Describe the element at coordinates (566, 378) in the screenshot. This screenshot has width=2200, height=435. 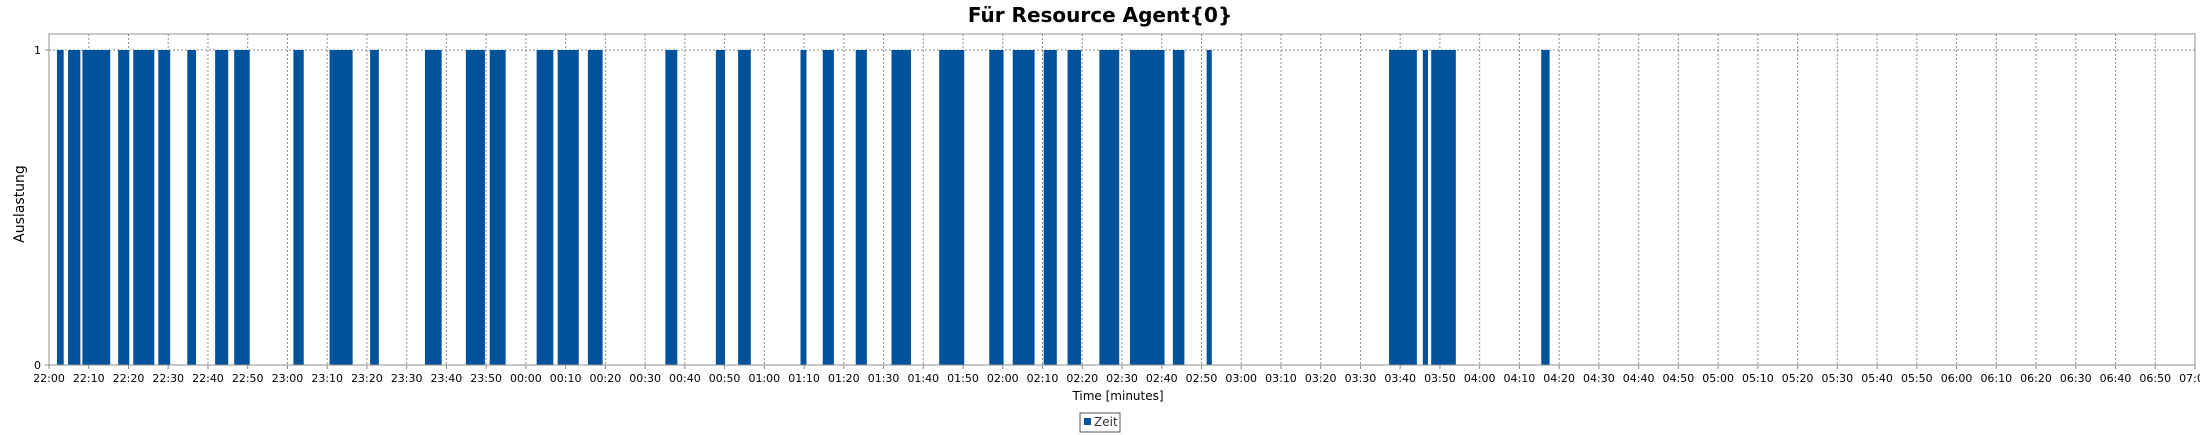
I see `x-tick-label: 00:10` at that location.